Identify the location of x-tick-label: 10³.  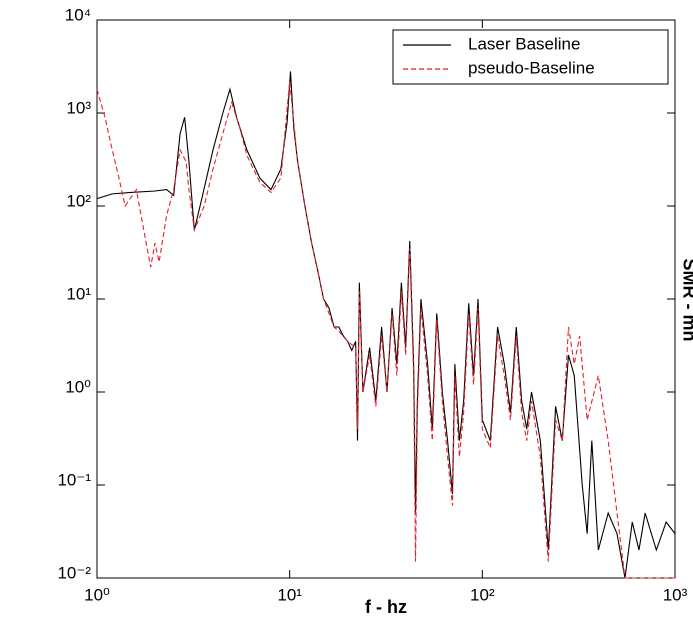
(675, 594).